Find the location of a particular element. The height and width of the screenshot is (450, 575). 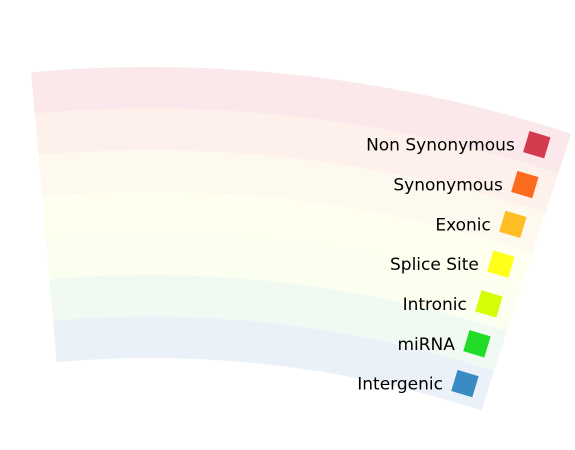

legend-label-mirna: miRNA is located at coordinates (426, 345).